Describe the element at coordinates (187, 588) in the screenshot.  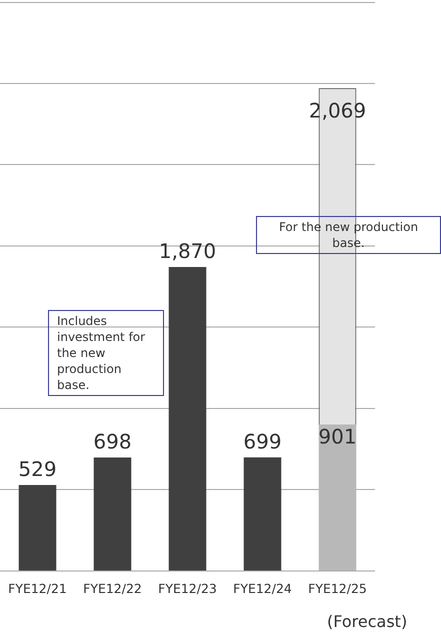
I see `x-tick-label: FYE12/23` at that location.